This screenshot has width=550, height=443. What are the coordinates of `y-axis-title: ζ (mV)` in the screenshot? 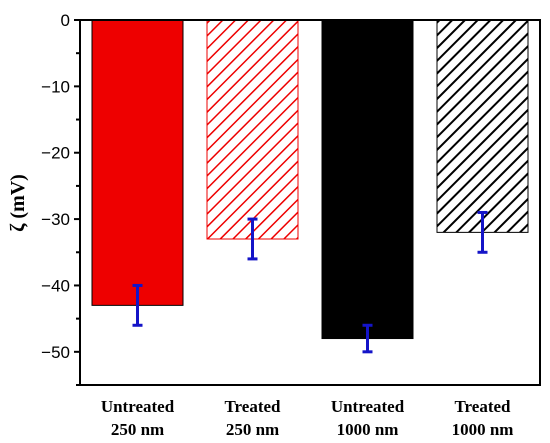 It's located at (18, 203).